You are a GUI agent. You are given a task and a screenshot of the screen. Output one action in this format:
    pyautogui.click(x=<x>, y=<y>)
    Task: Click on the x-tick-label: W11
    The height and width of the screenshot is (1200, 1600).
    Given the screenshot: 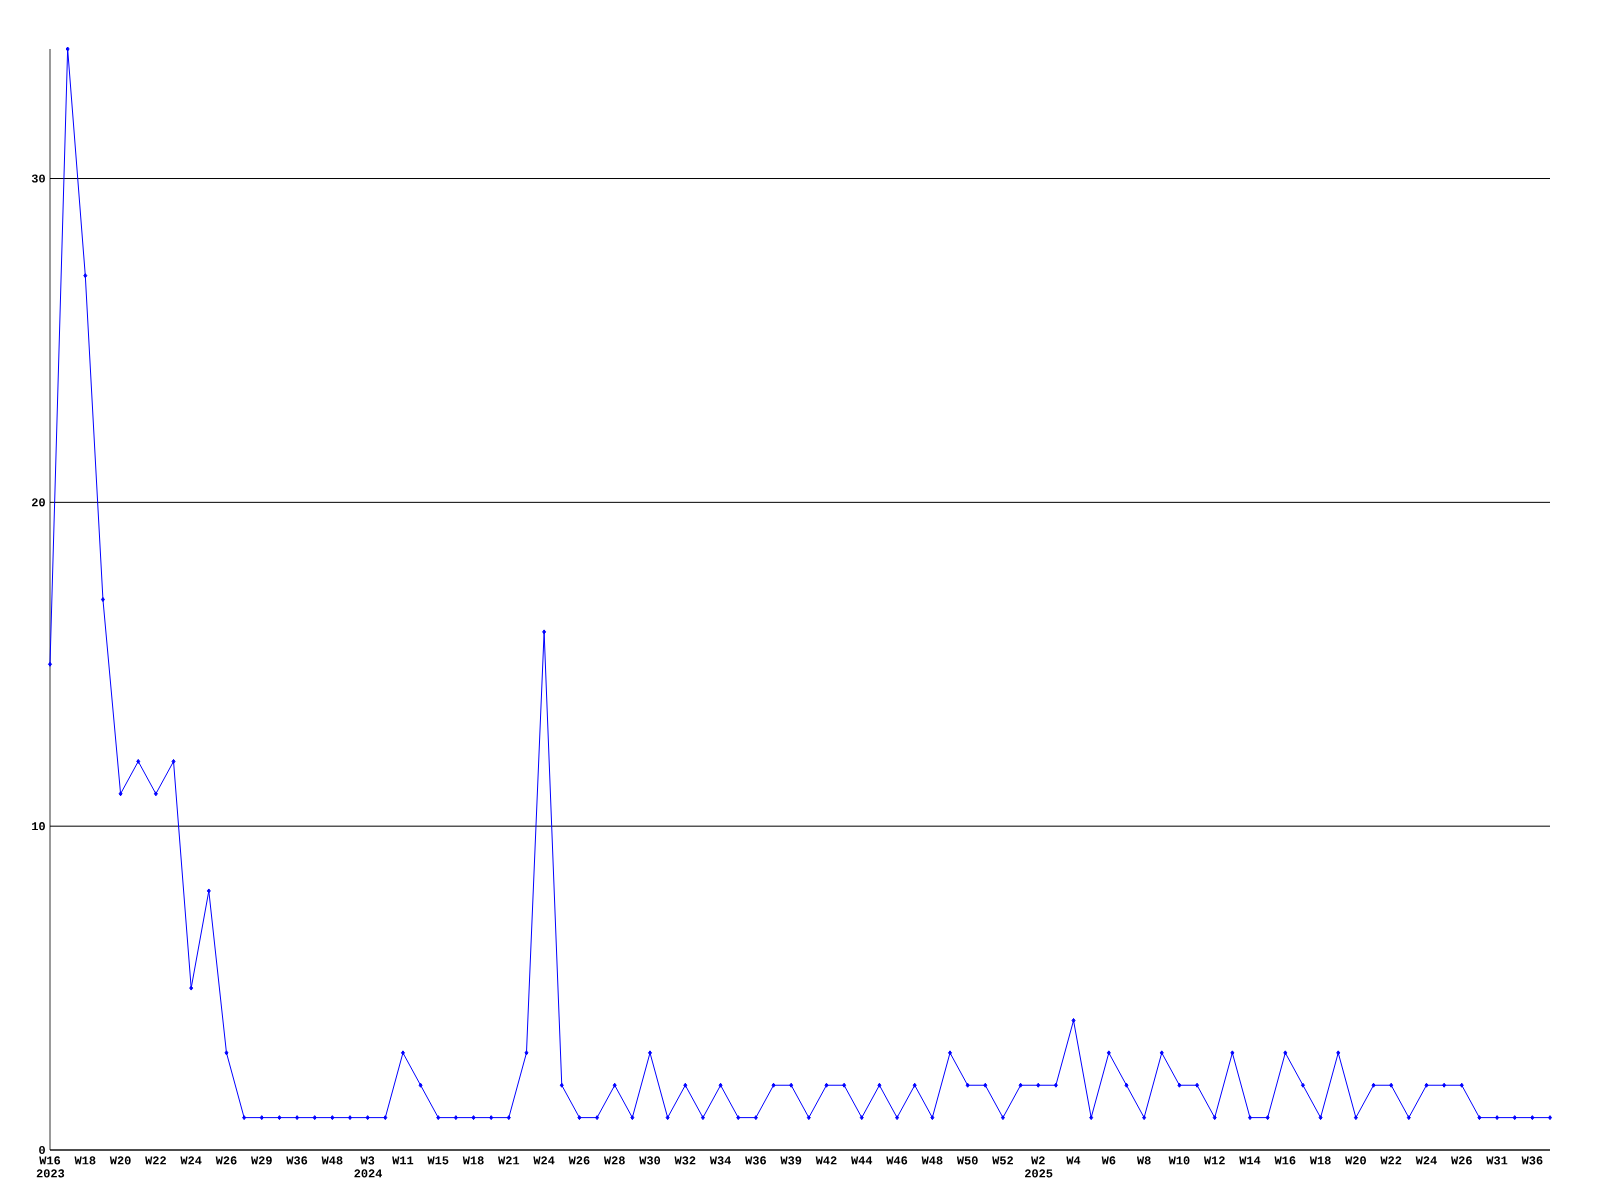 What is the action you would take?
    pyautogui.click(x=403, y=1160)
    